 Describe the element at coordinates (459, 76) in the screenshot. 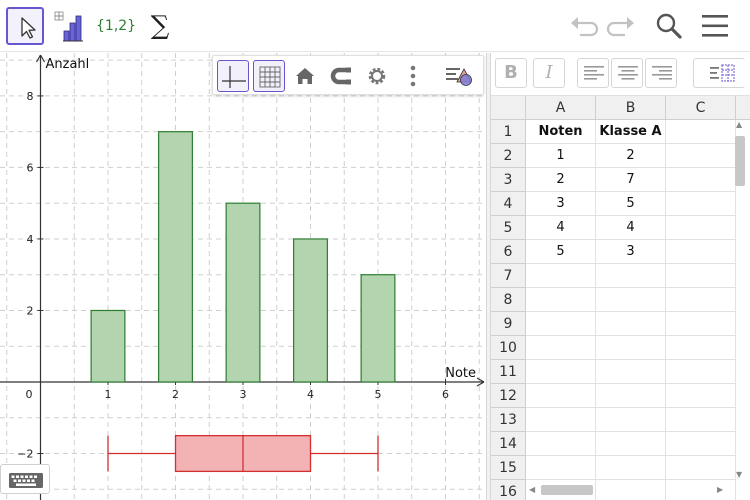

I see `style-bar-toggle-button` at that location.